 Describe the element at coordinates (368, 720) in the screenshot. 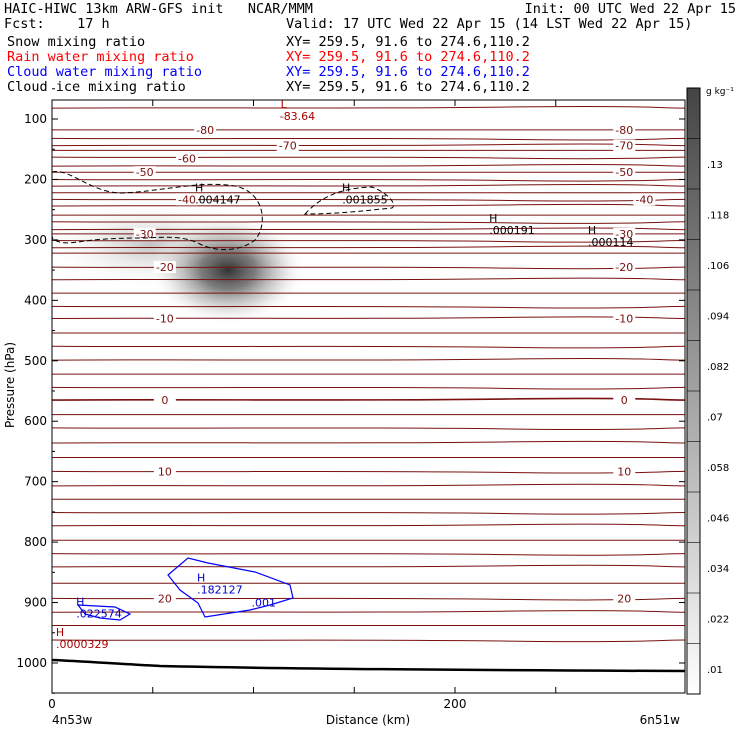

I see `x-axis-label: Distance (km)` at that location.